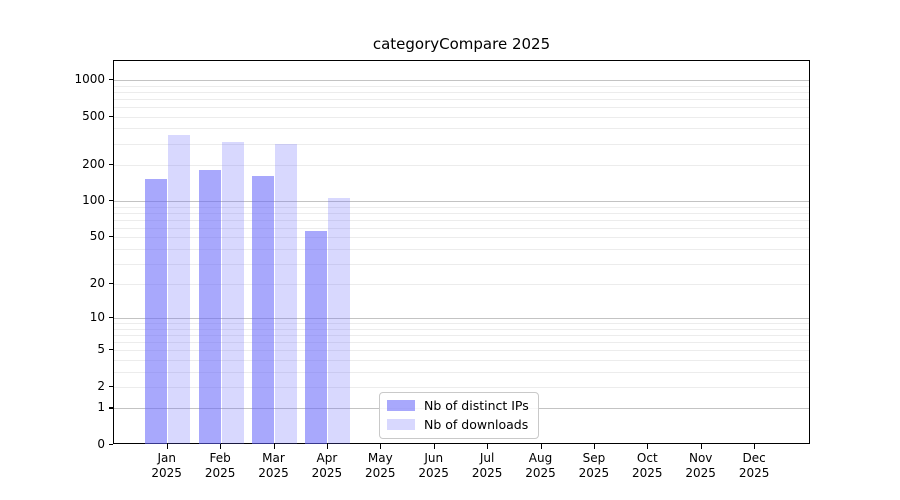 This screenshot has height=500, width=900. Describe the element at coordinates (700, 458) in the screenshot. I see `month-label: Nov` at that location.